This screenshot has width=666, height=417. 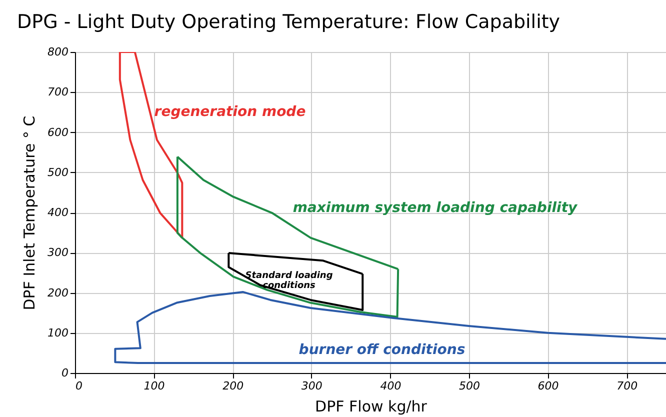 I want to click on y-axis-title: DPF Inlet Temperature ° C, so click(x=29, y=213).